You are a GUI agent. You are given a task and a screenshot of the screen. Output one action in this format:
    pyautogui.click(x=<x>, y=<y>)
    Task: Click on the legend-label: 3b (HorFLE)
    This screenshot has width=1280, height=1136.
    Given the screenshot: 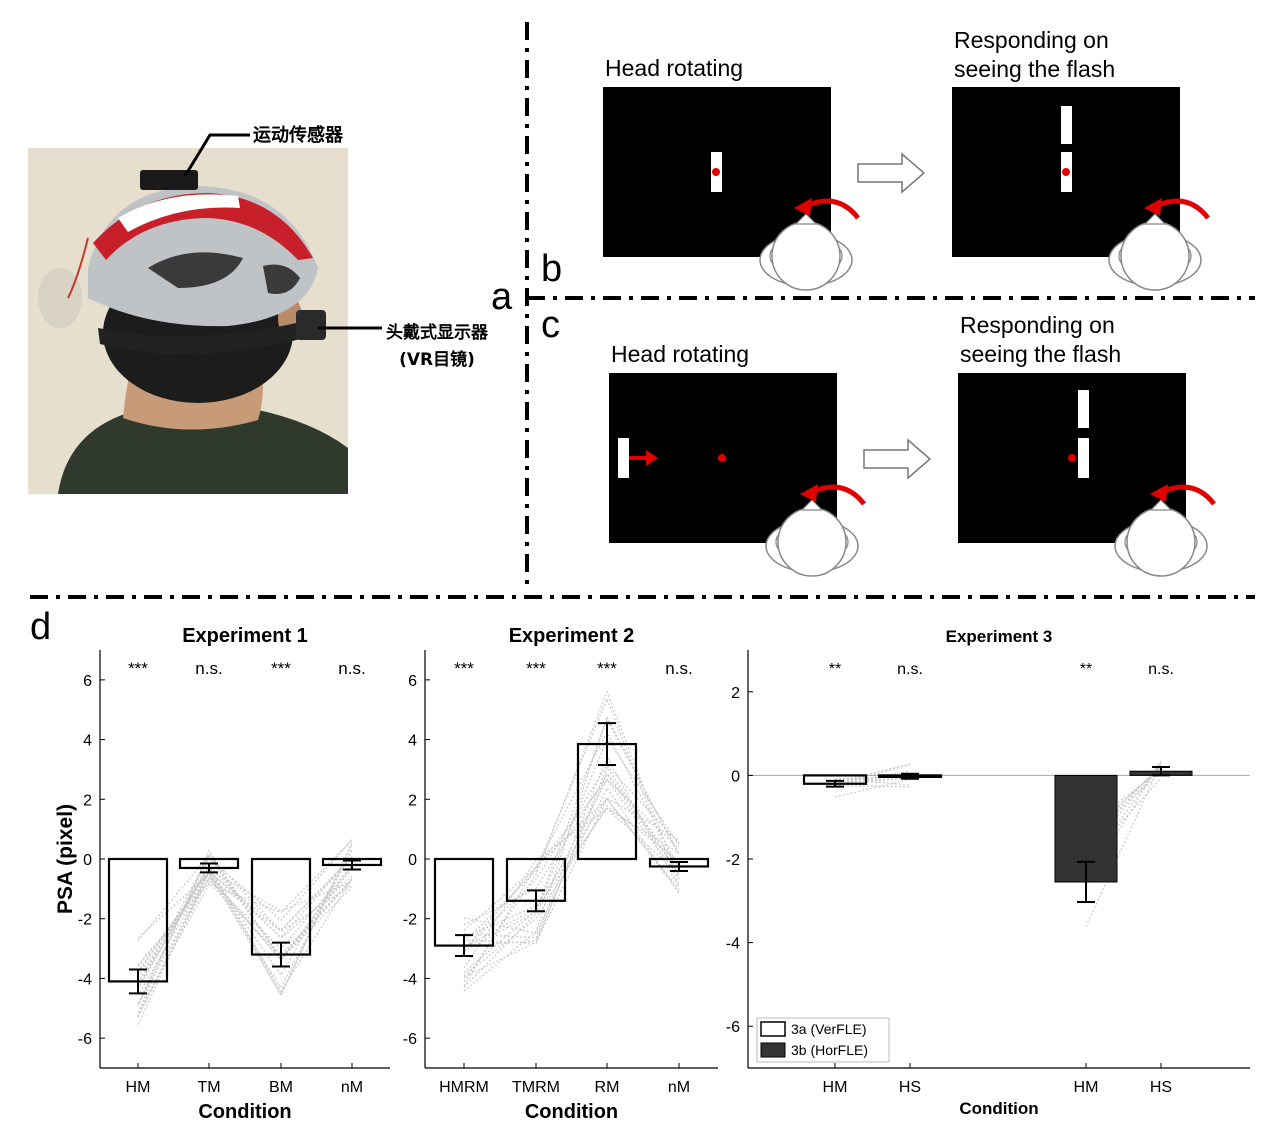 What is the action you would take?
    pyautogui.click(x=829, y=1050)
    